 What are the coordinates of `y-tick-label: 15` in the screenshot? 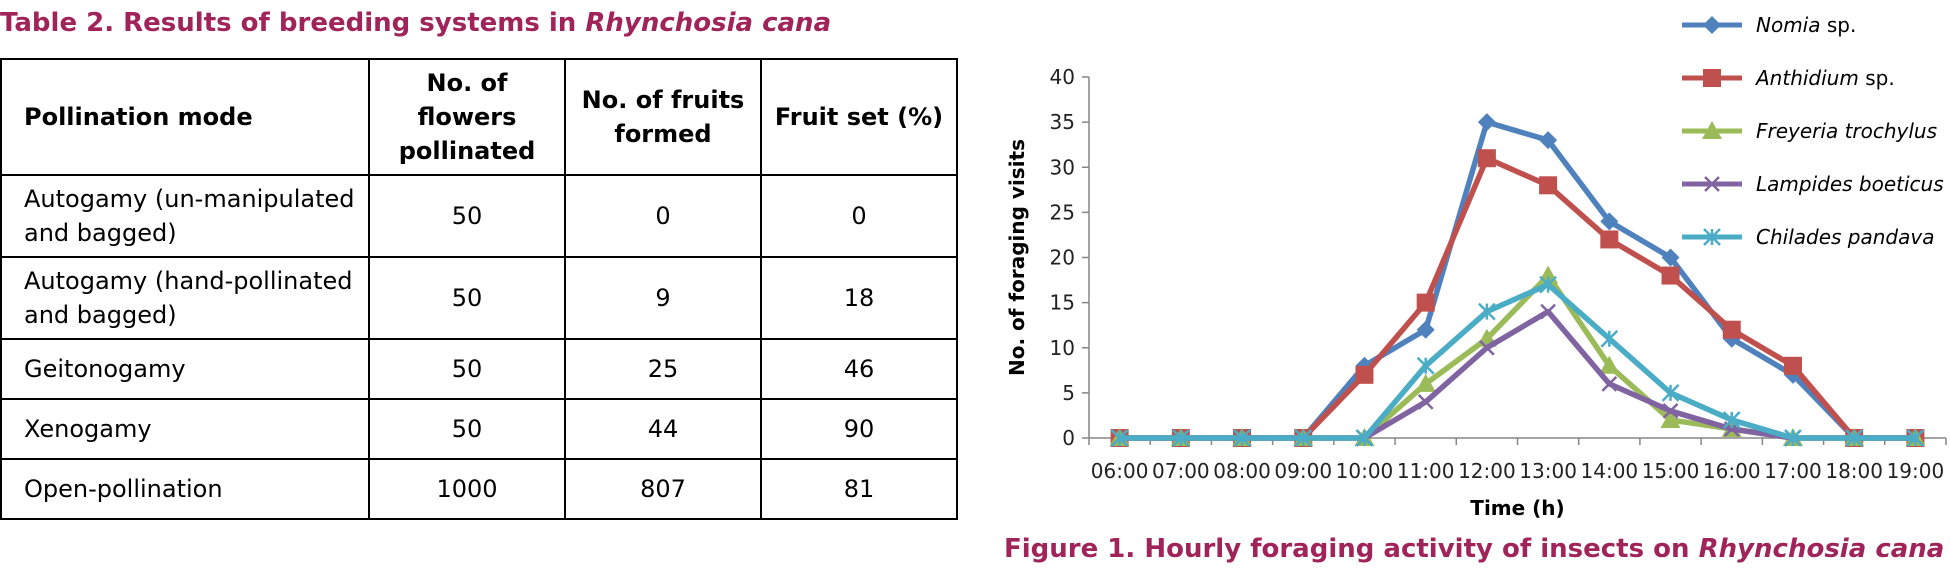 It's located at (1062, 303).